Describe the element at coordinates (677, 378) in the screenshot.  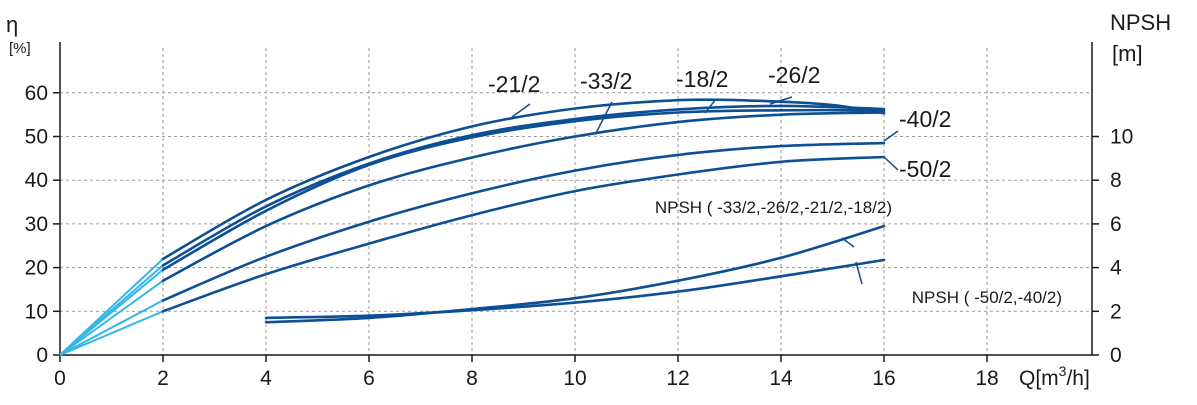
I see `x-tick-label: 12` at that location.